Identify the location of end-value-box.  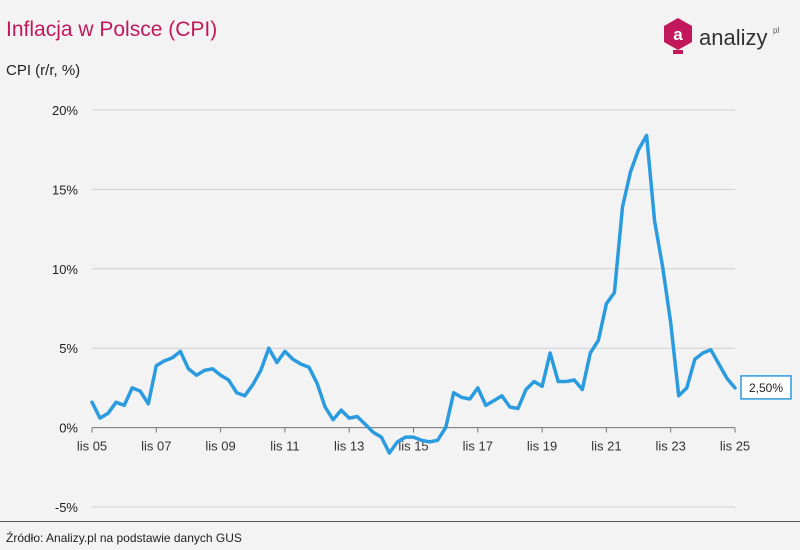
(766, 387).